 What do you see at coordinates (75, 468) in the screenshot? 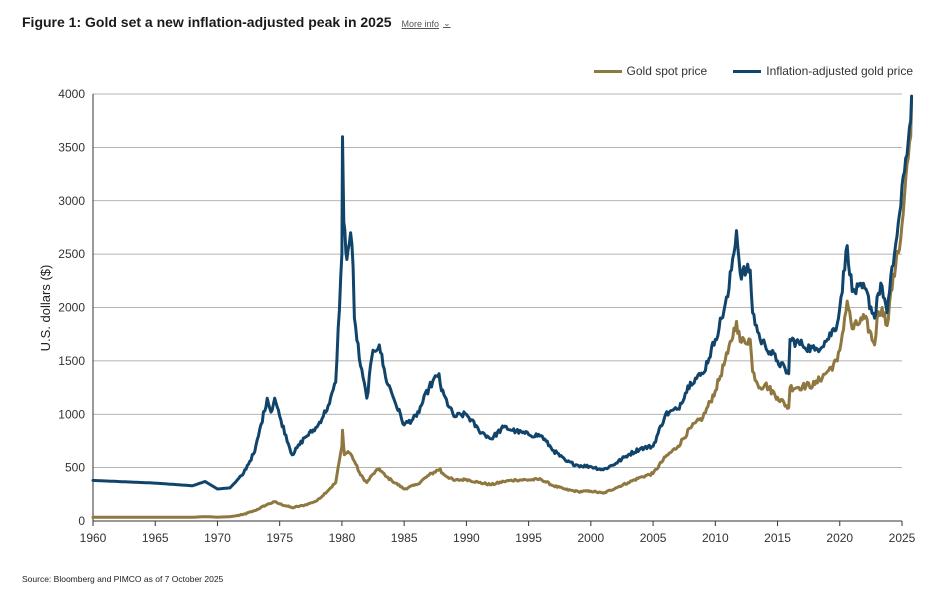
I see `y-tick-label: 500` at bounding box center [75, 468].